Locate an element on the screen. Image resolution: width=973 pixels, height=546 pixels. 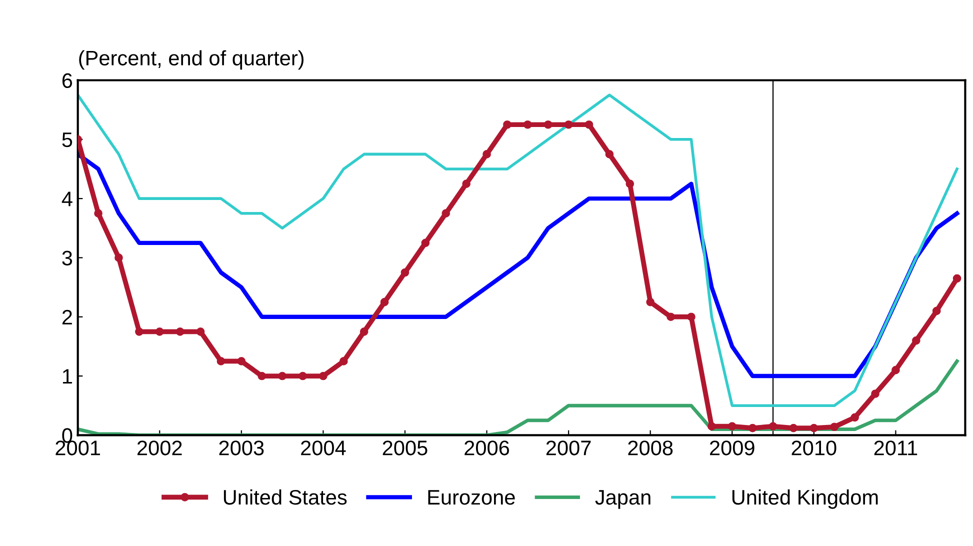
x-tick-label: 2004 is located at coordinates (323, 448).